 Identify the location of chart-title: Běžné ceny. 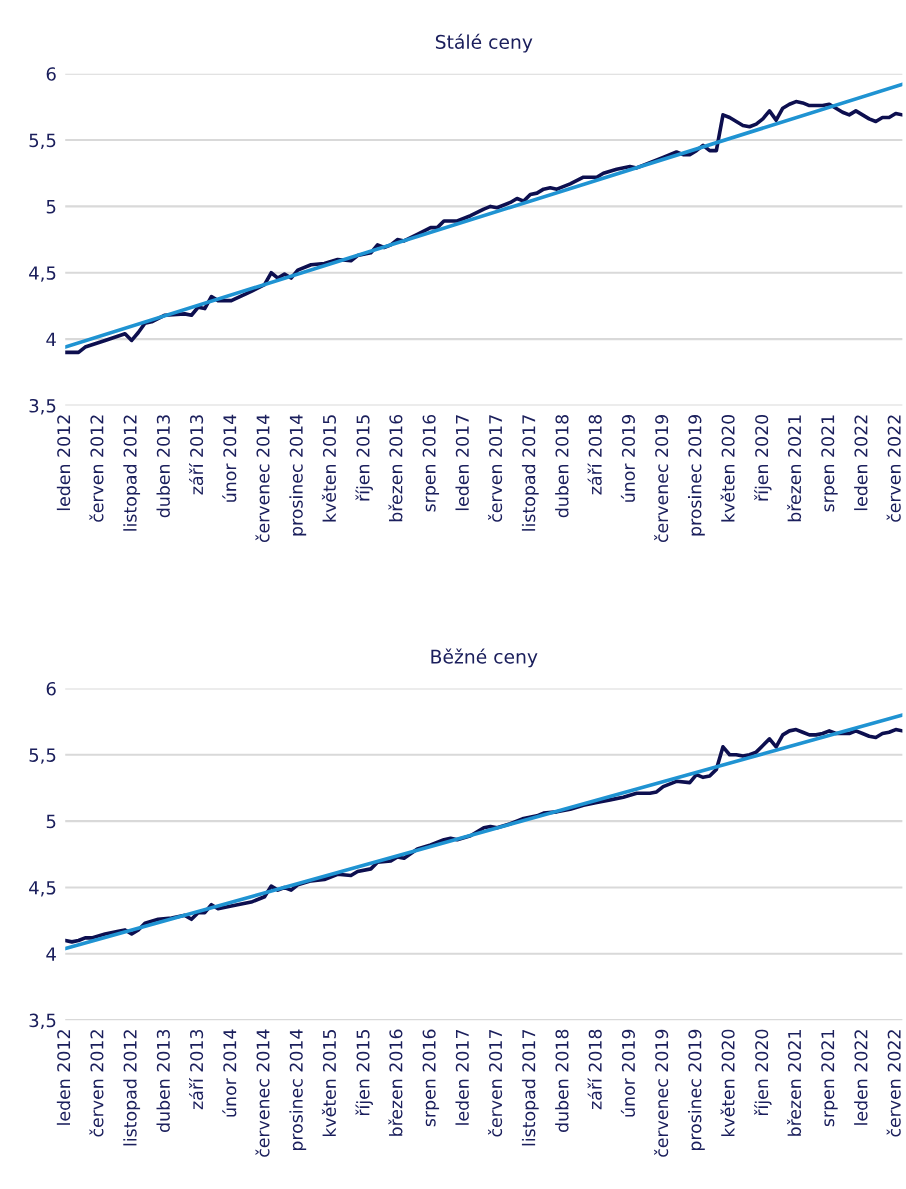
(484, 658).